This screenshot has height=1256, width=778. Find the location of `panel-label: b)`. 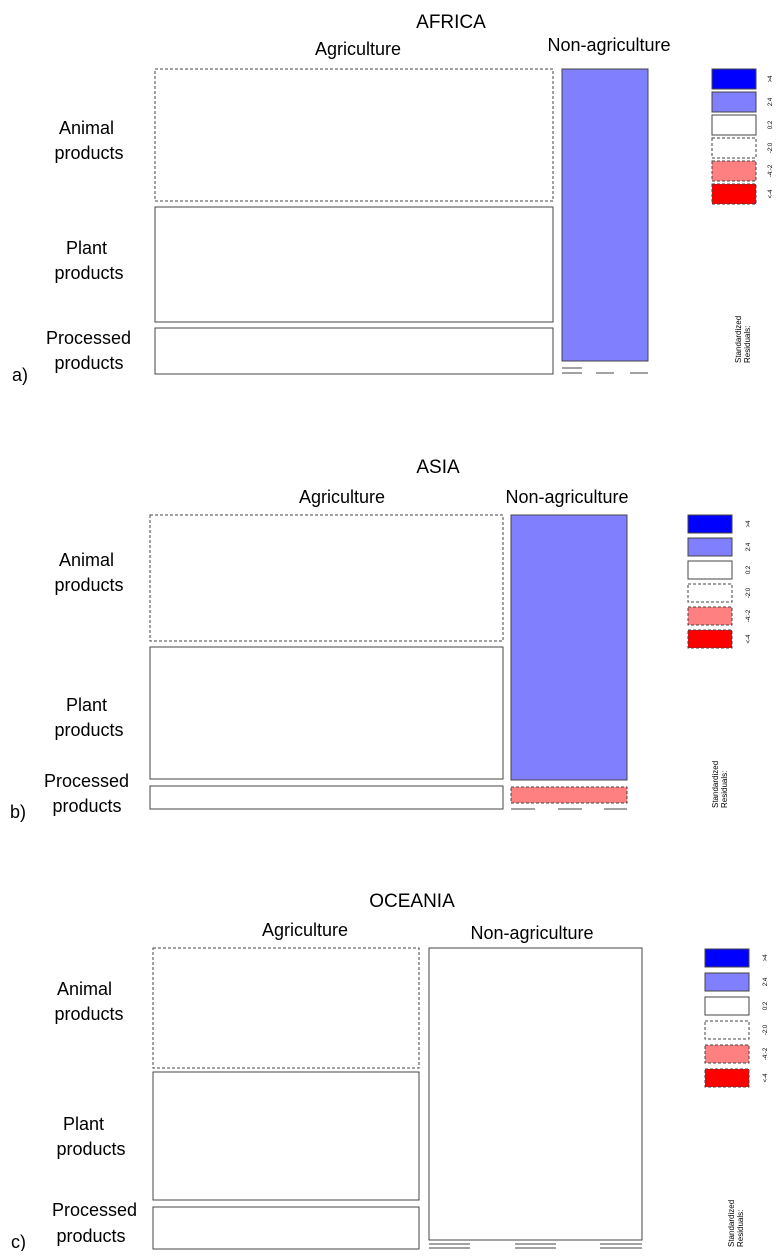

panel-label: b) is located at coordinates (18, 812).